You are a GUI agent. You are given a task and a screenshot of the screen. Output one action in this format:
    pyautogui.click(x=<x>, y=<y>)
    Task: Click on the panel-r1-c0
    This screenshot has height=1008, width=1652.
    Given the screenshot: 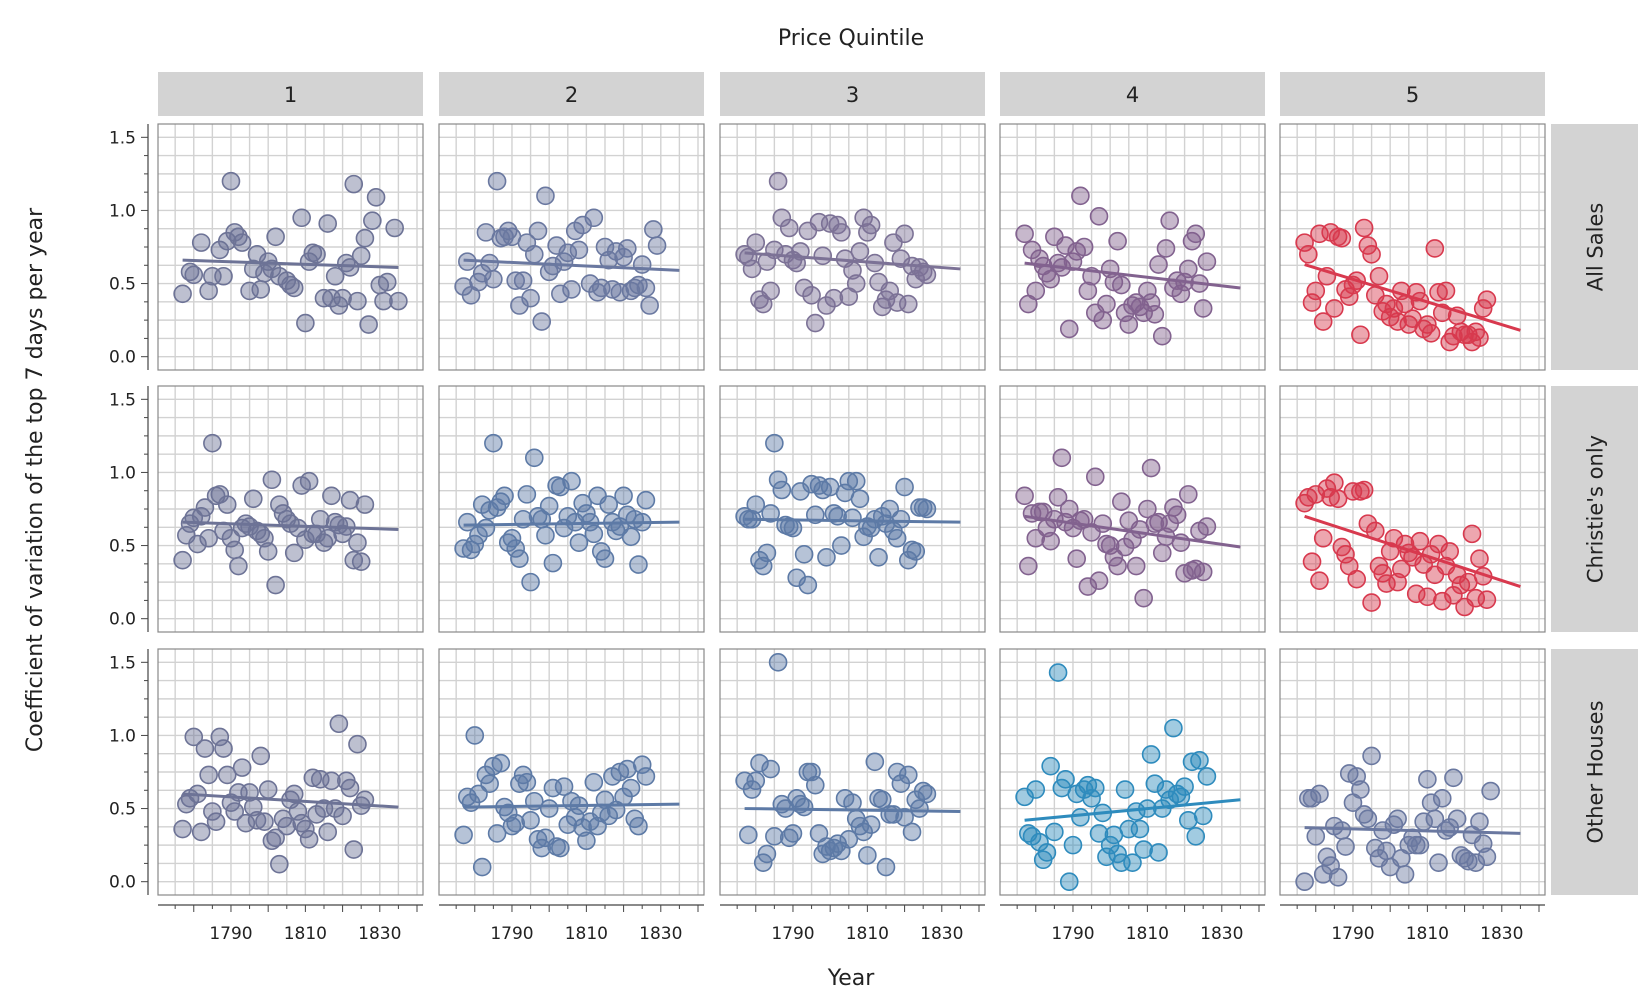 What is the action you would take?
    pyautogui.click(x=290, y=509)
    